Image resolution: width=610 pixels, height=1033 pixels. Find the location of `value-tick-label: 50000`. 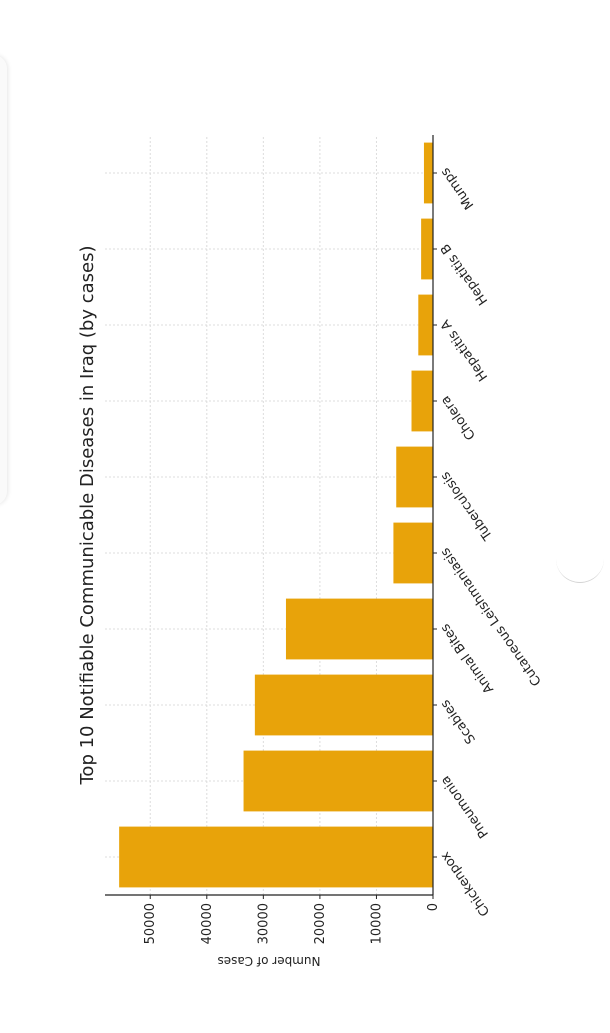

value-tick-label: 50000 is located at coordinates (150, 923).